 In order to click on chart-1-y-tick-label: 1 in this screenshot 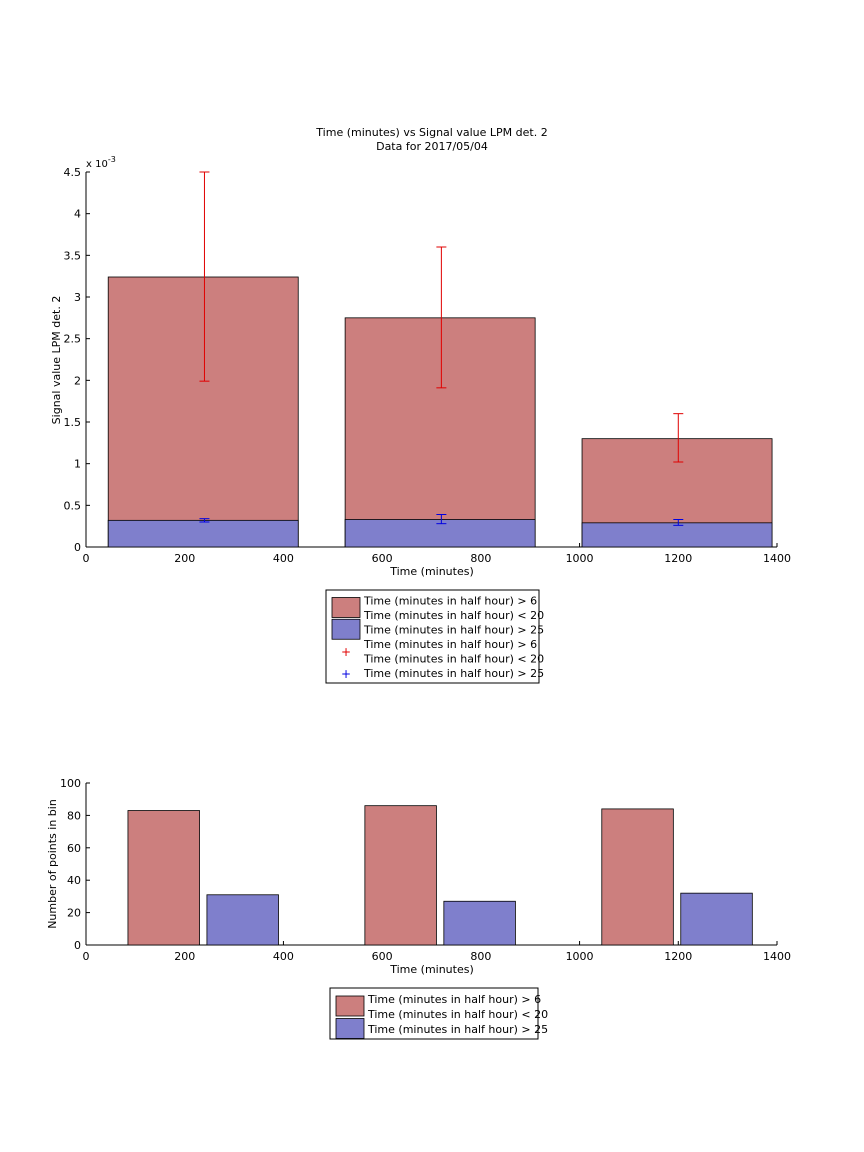, I will do `click(77, 464)`.